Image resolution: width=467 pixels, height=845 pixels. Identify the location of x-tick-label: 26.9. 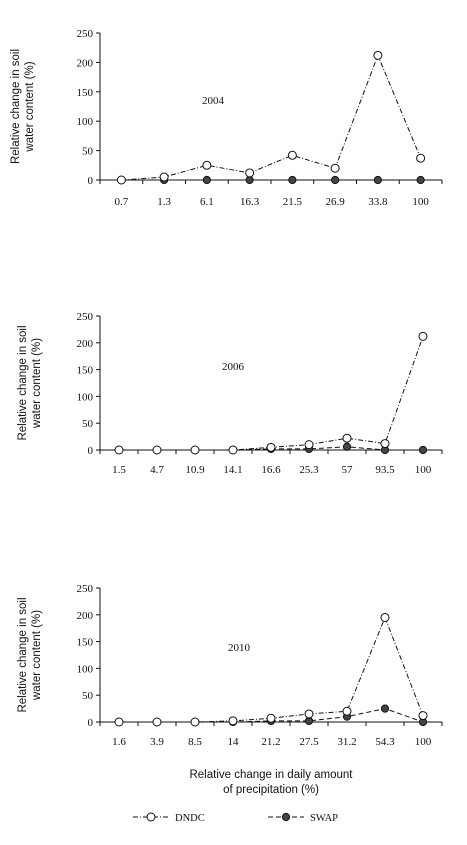
(336, 202).